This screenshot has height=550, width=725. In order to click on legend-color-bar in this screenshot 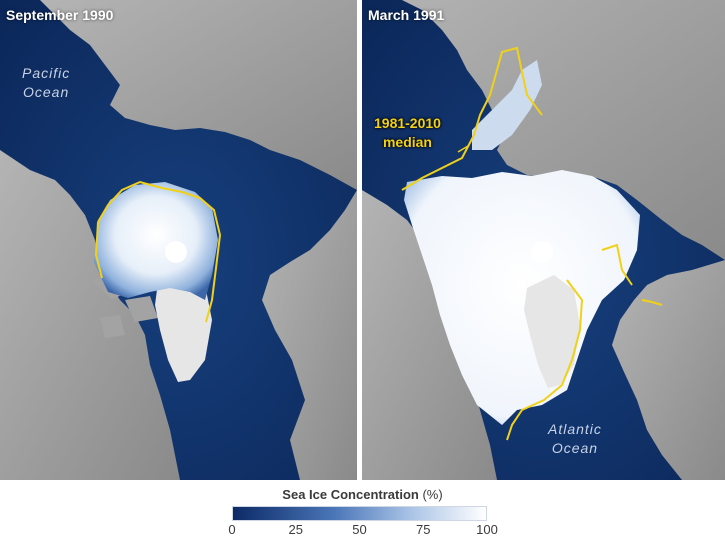, I will do `click(359, 513)`.